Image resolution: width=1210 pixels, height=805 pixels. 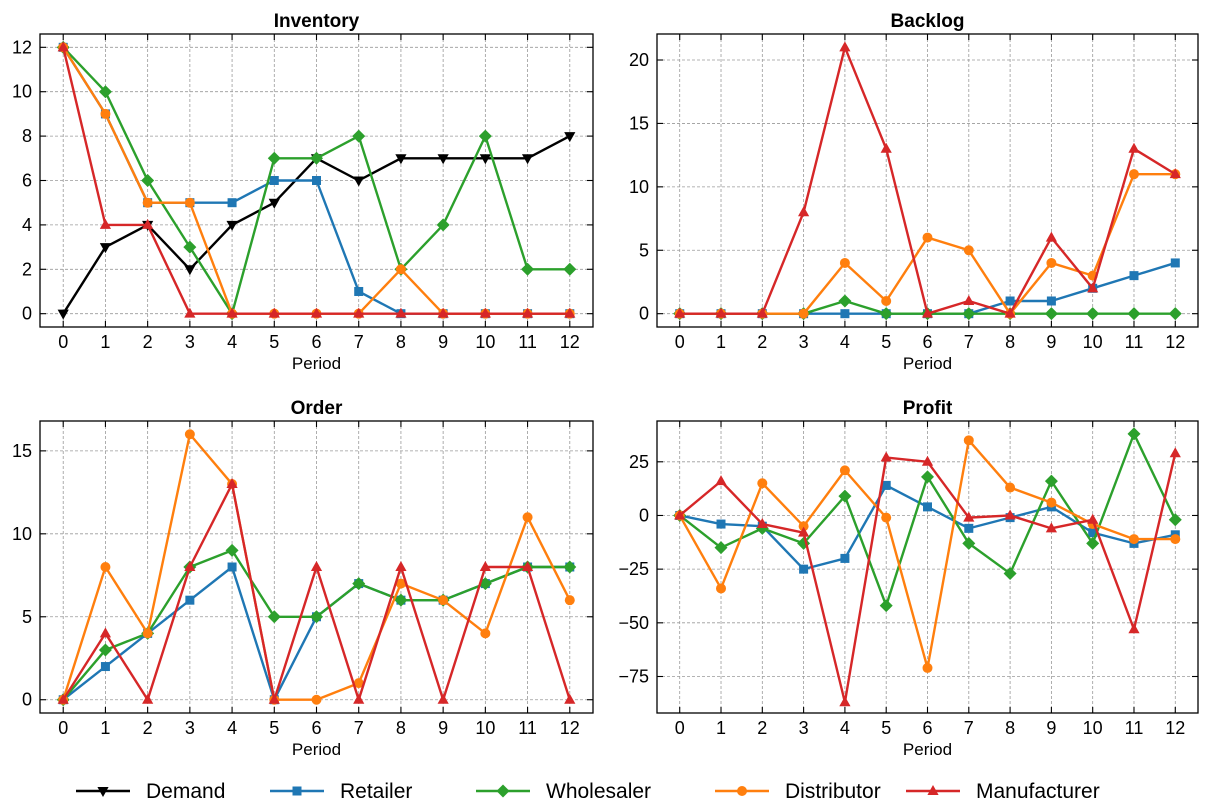 I want to click on y-tick-label: 6, so click(x=27, y=181).